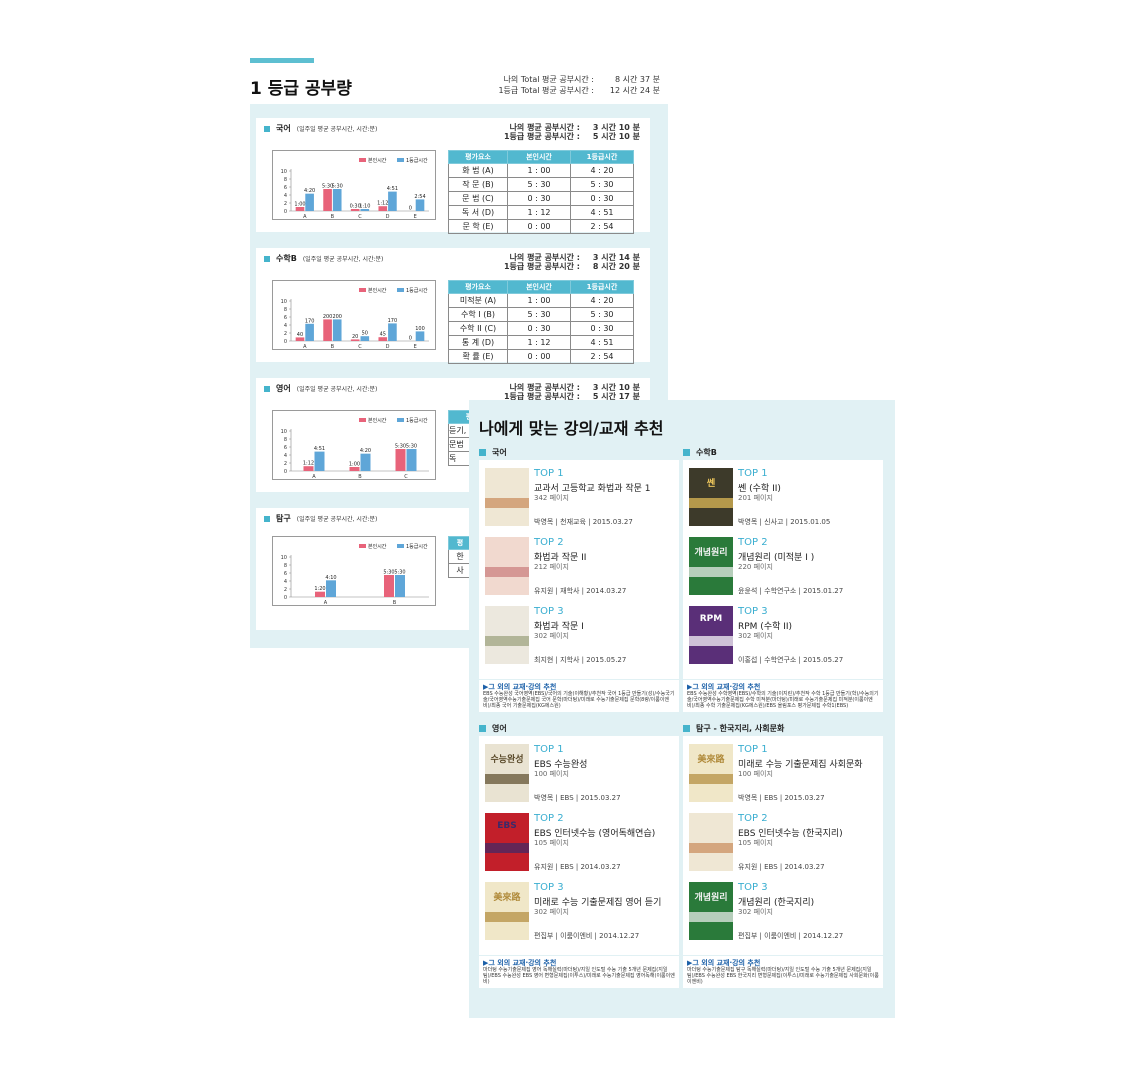 This screenshot has height=1074, width=1134. Describe the element at coordinates (337, 187) in the screenshot. I see `data-label: 5:30` at that location.